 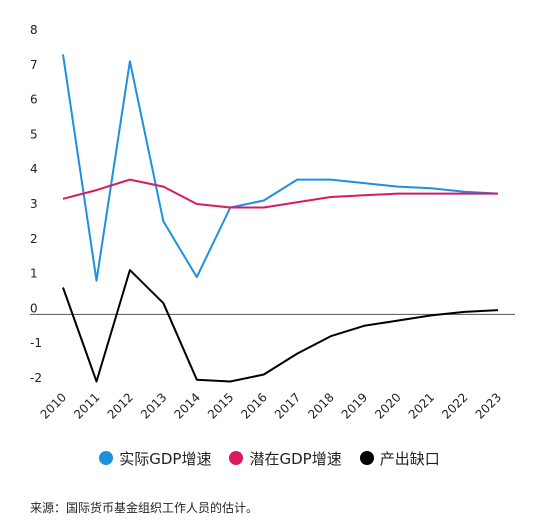 I want to click on x-tick-label: 2012, so click(x=120, y=405).